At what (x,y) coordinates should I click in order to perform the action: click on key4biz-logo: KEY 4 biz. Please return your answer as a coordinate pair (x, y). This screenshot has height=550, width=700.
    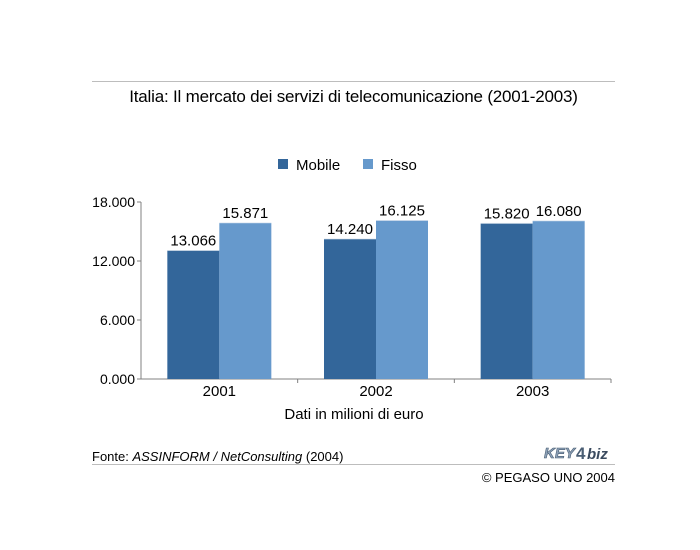
    Looking at the image, I should click on (580, 453).